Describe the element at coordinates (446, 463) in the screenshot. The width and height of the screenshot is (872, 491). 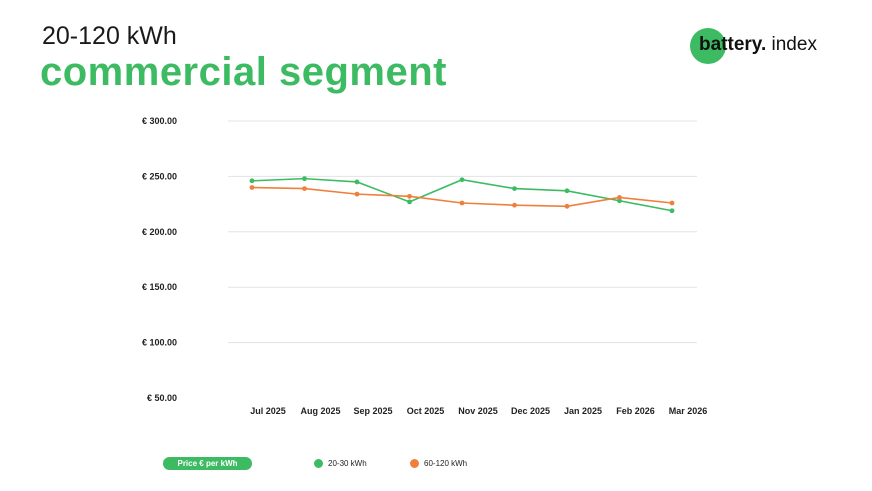
I see `legend-label-series-2: 60-120 kWh` at that location.